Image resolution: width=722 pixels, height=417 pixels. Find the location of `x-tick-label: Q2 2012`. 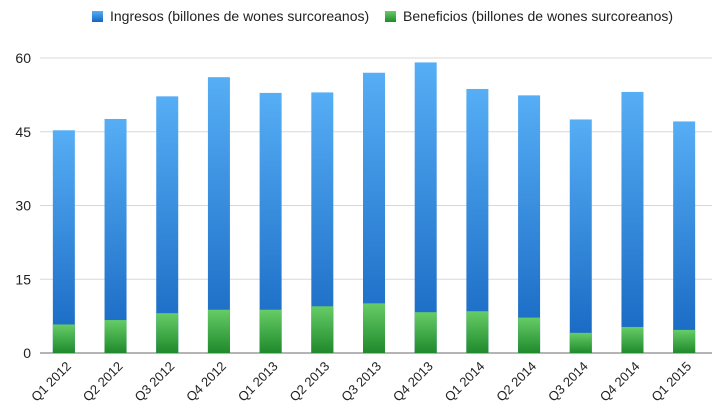

x-tick-label: Q2 2012 is located at coordinates (103, 382).